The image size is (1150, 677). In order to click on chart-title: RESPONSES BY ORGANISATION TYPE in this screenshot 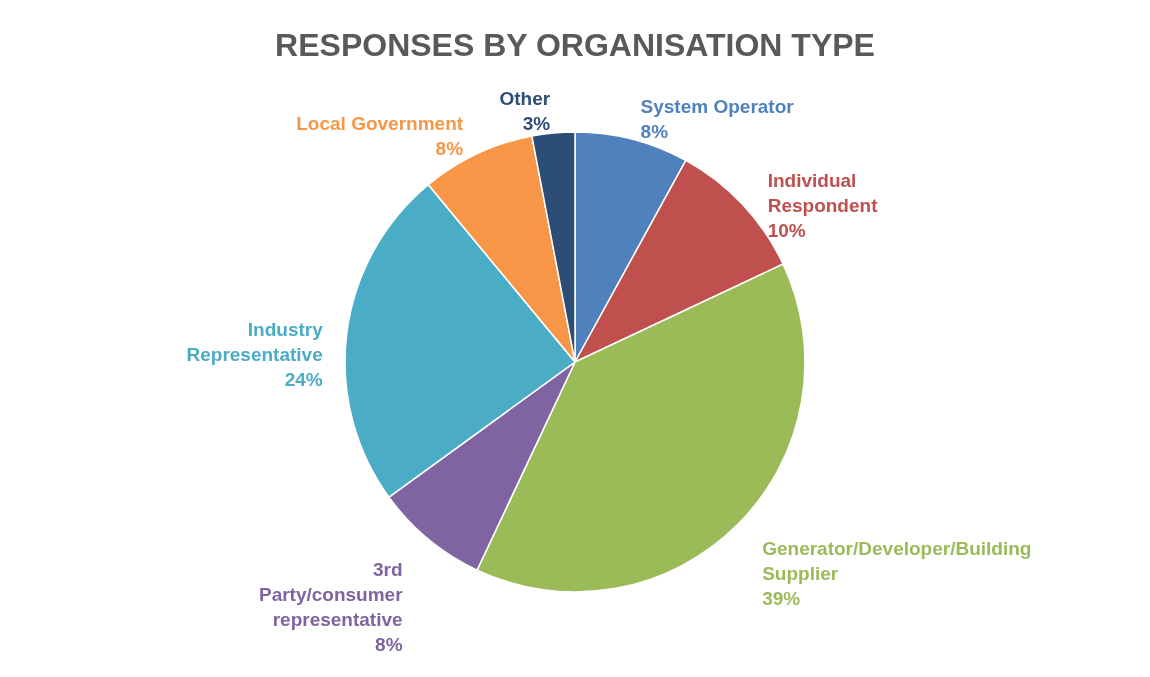, I will do `click(575, 45)`.